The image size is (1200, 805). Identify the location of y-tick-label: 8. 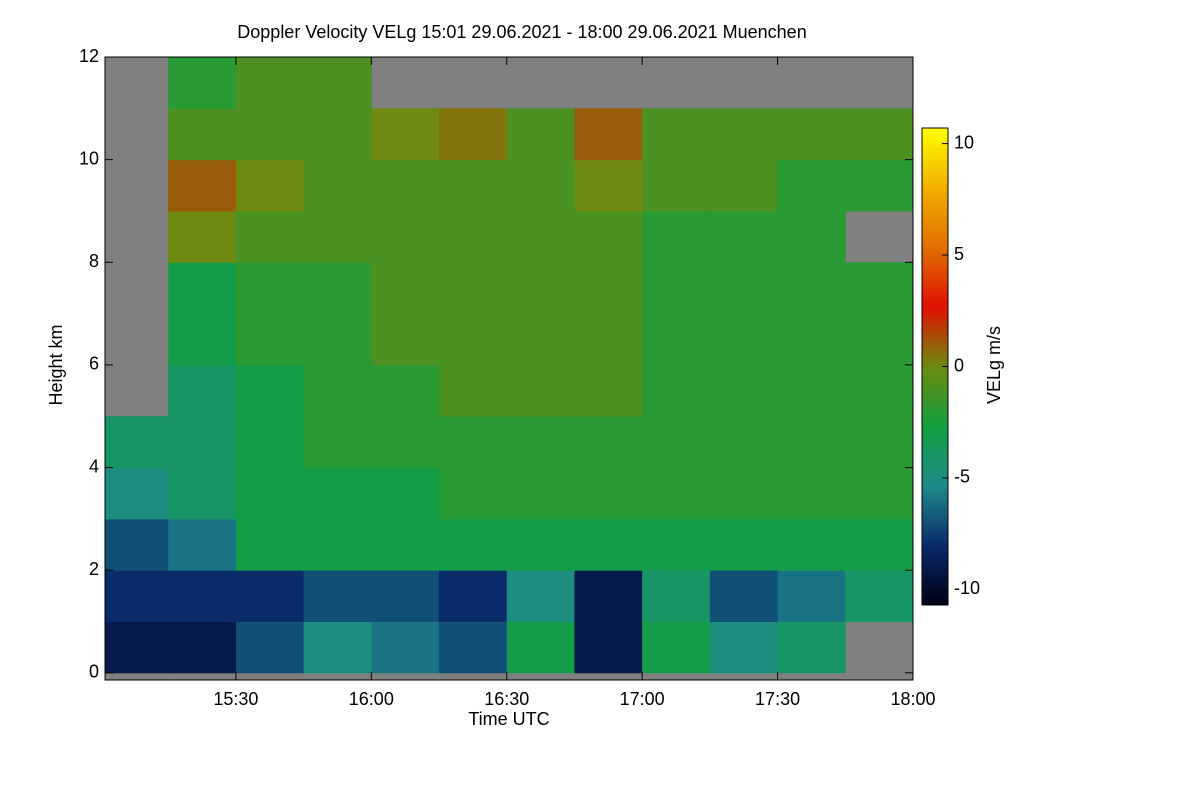
(94, 261).